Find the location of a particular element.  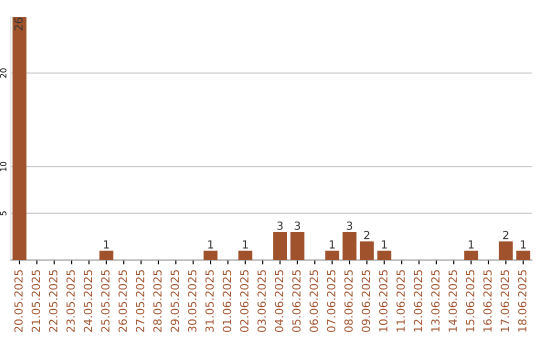

x-tick-label: 17.06.2025 is located at coordinates (505, 301).